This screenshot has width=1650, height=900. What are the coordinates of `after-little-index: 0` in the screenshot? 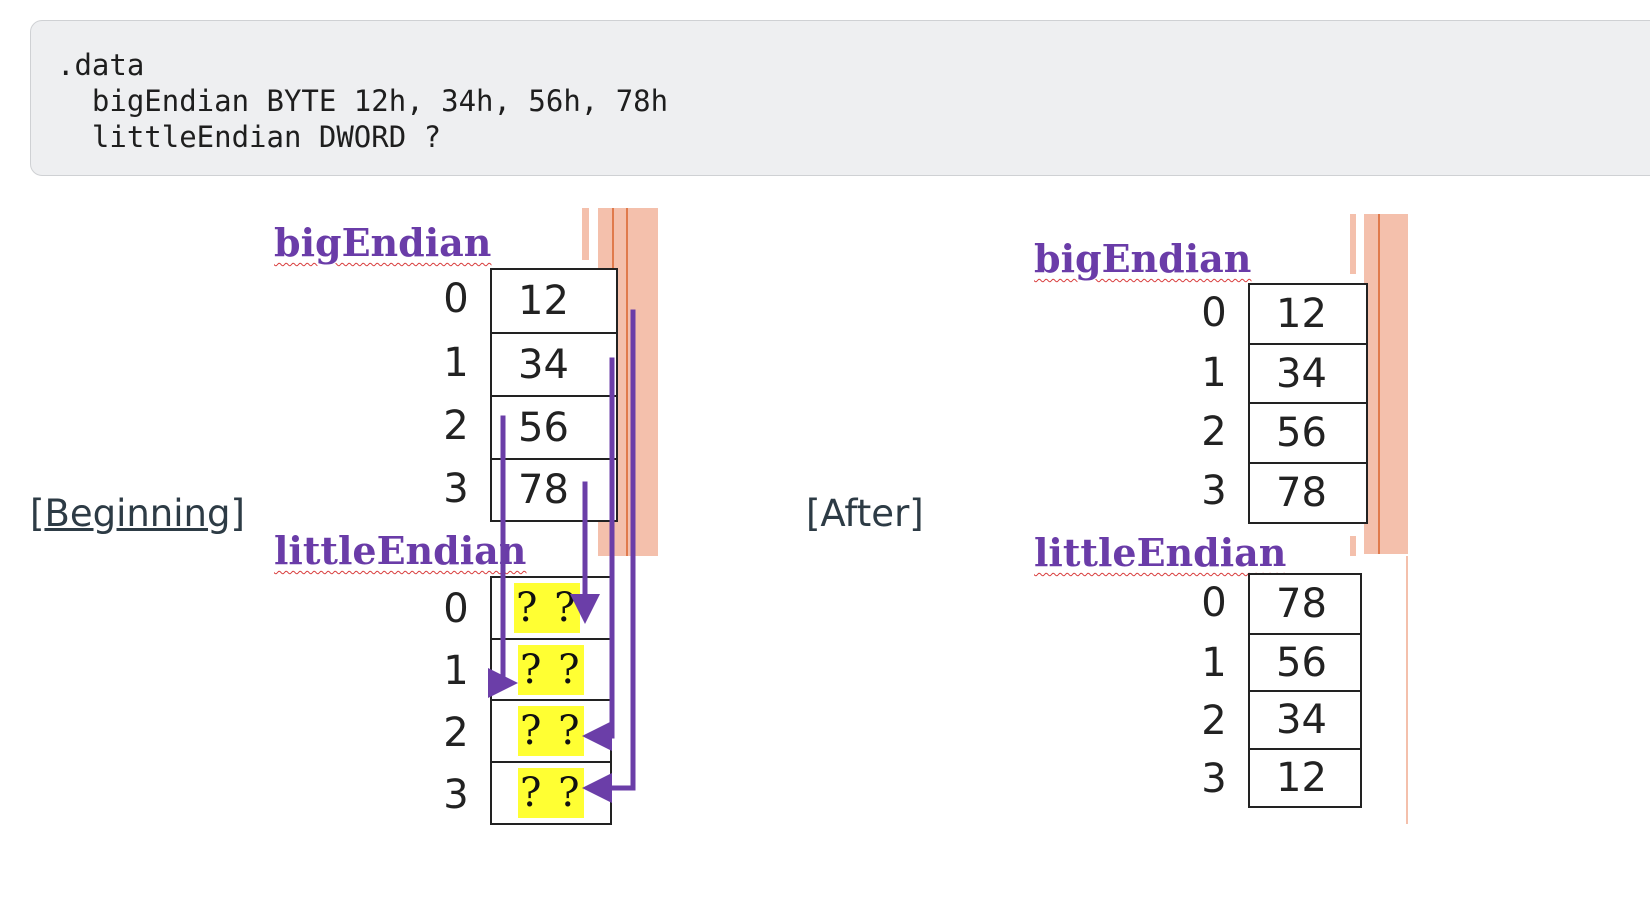 It's located at (1214, 603).